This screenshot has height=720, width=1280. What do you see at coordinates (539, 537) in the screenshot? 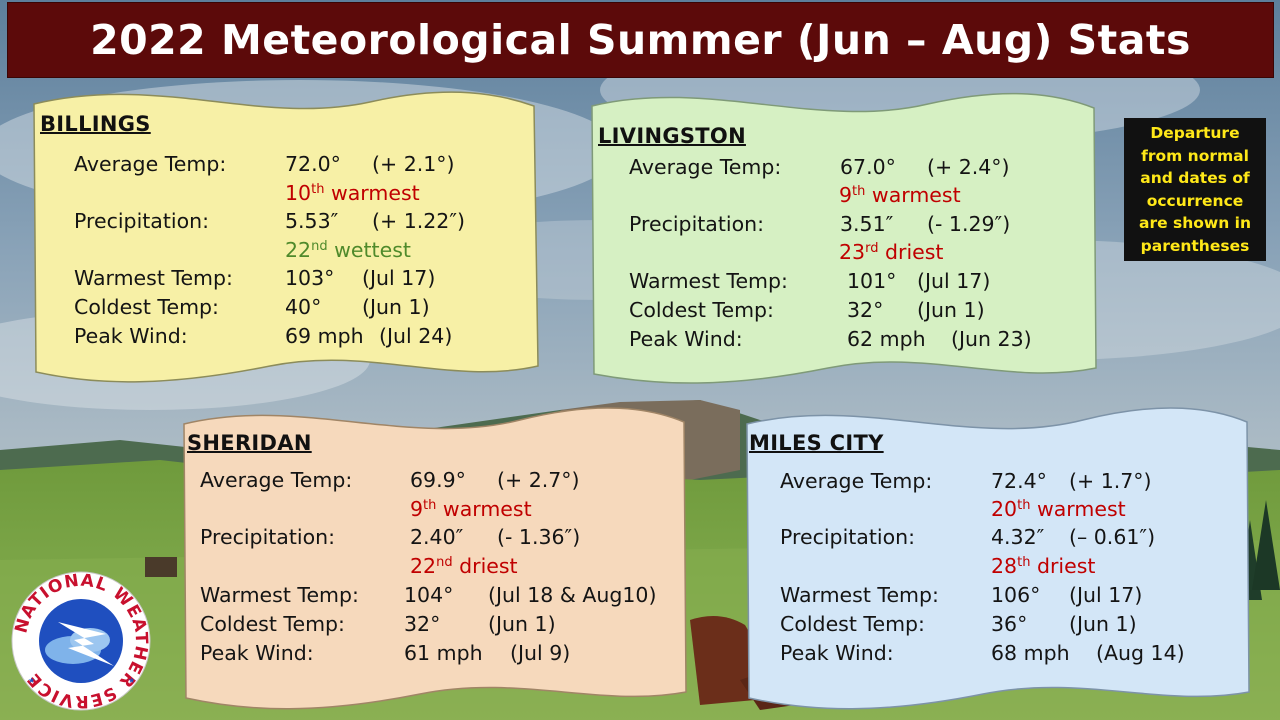
I see `precip-departure: (- 1.36″)` at bounding box center [539, 537].